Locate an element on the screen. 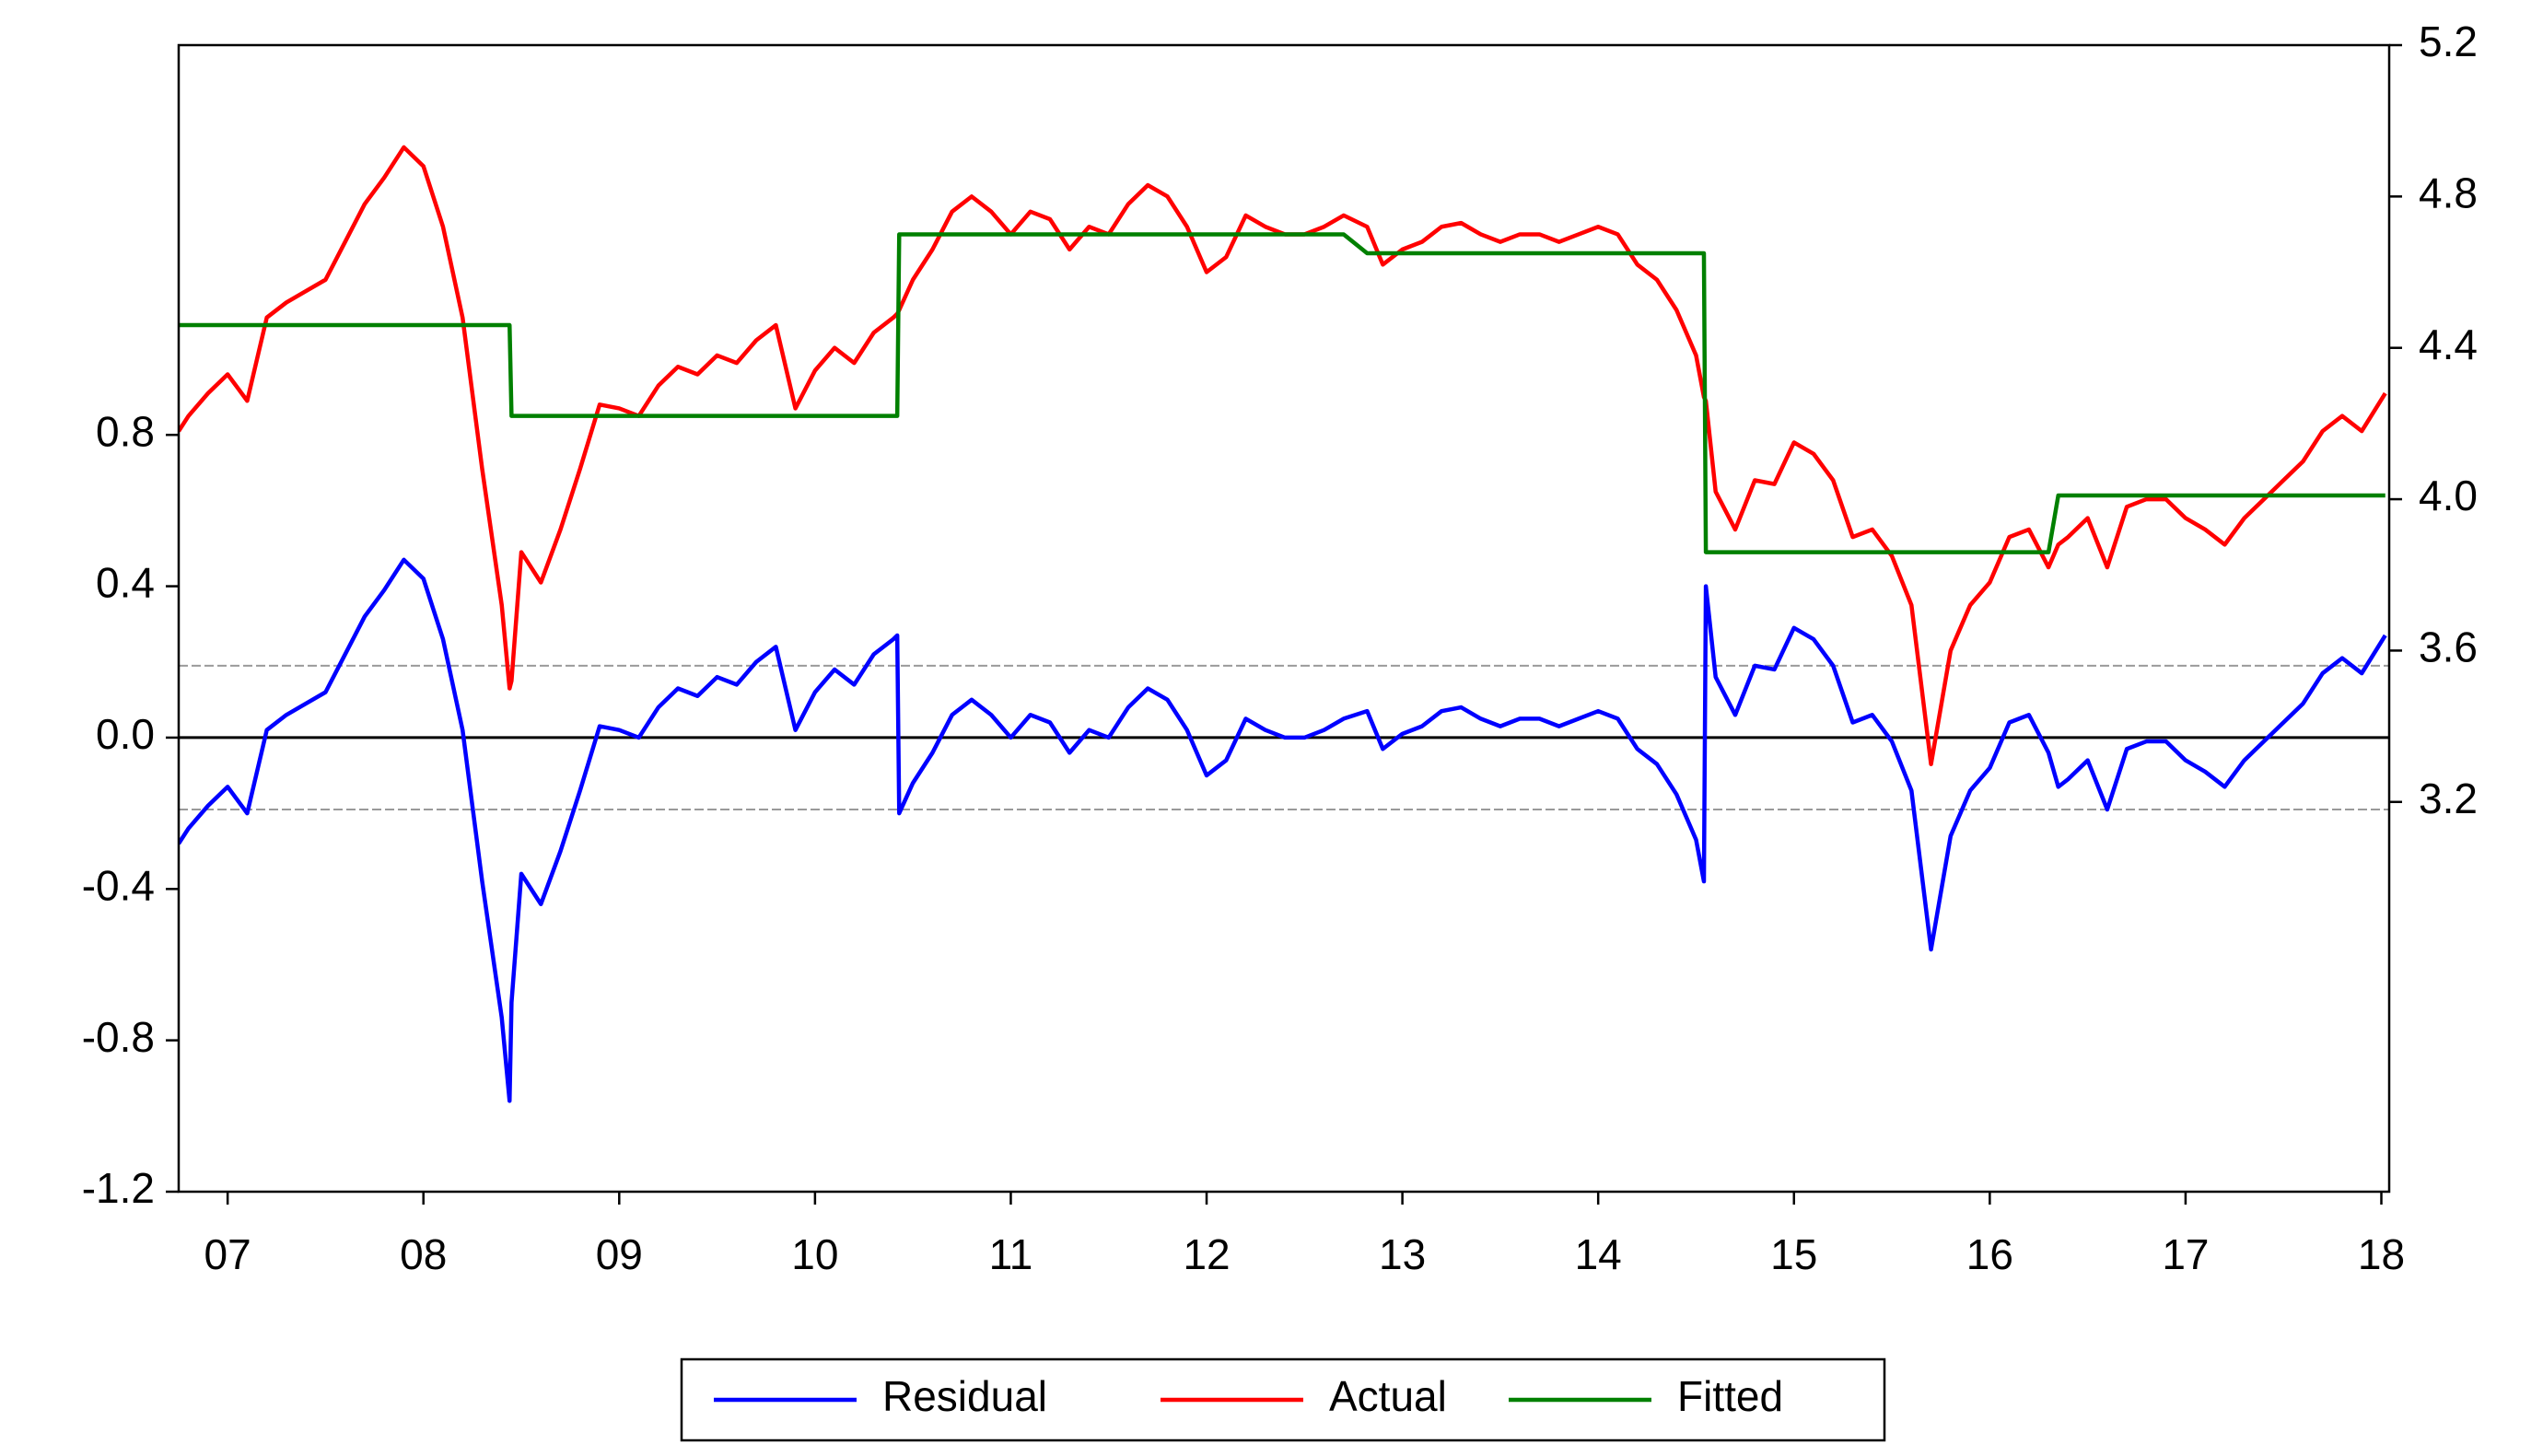 Image resolution: width=2543 pixels, height=1456 pixels. y-tick-label: -0.8 is located at coordinates (118, 1037).